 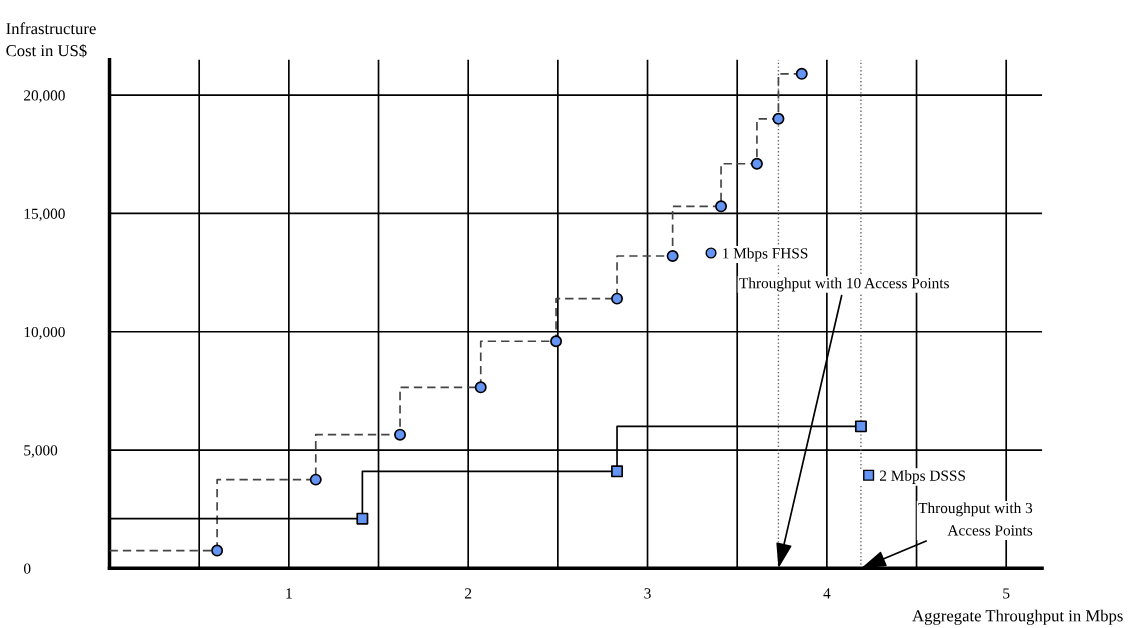 What do you see at coordinates (44, 215) in the screenshot?
I see `y-tick-label: 15,000` at bounding box center [44, 215].